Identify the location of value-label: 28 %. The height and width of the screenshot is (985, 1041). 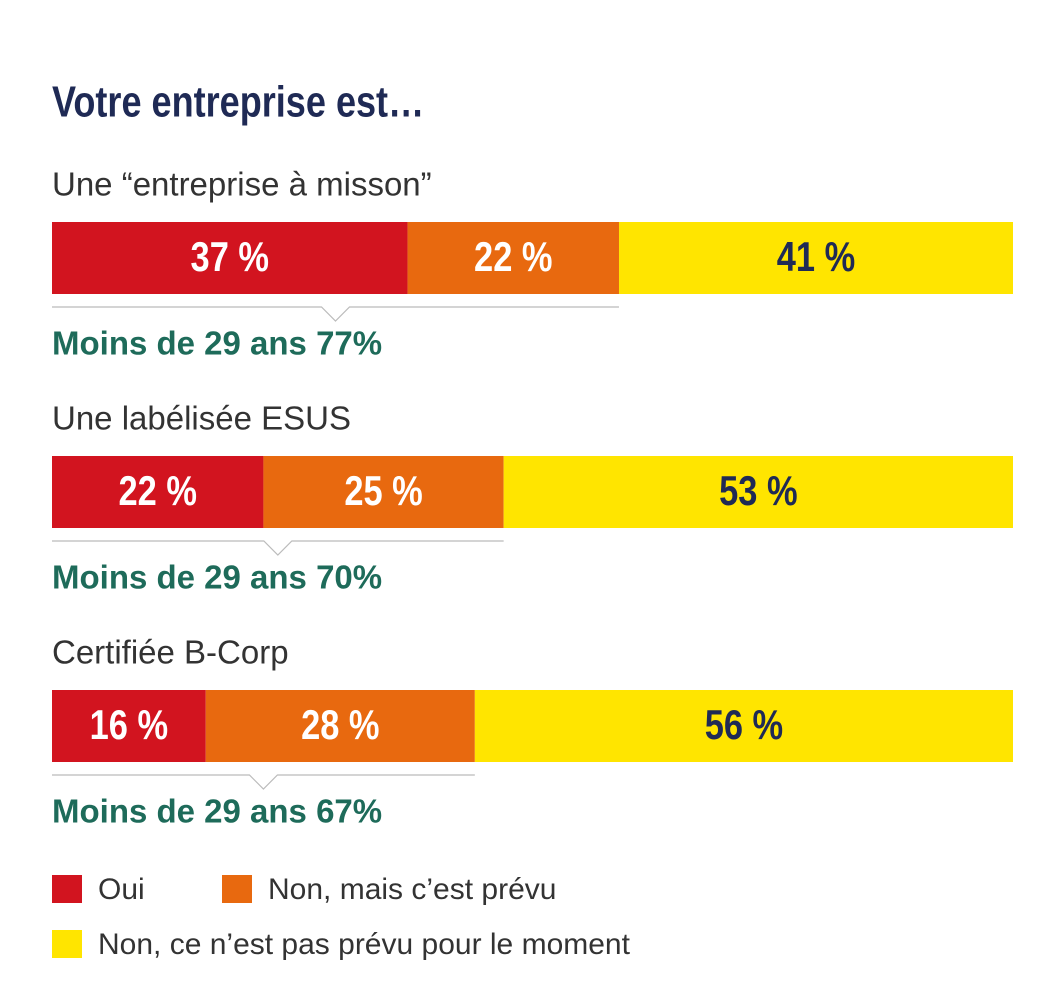
(340, 725).